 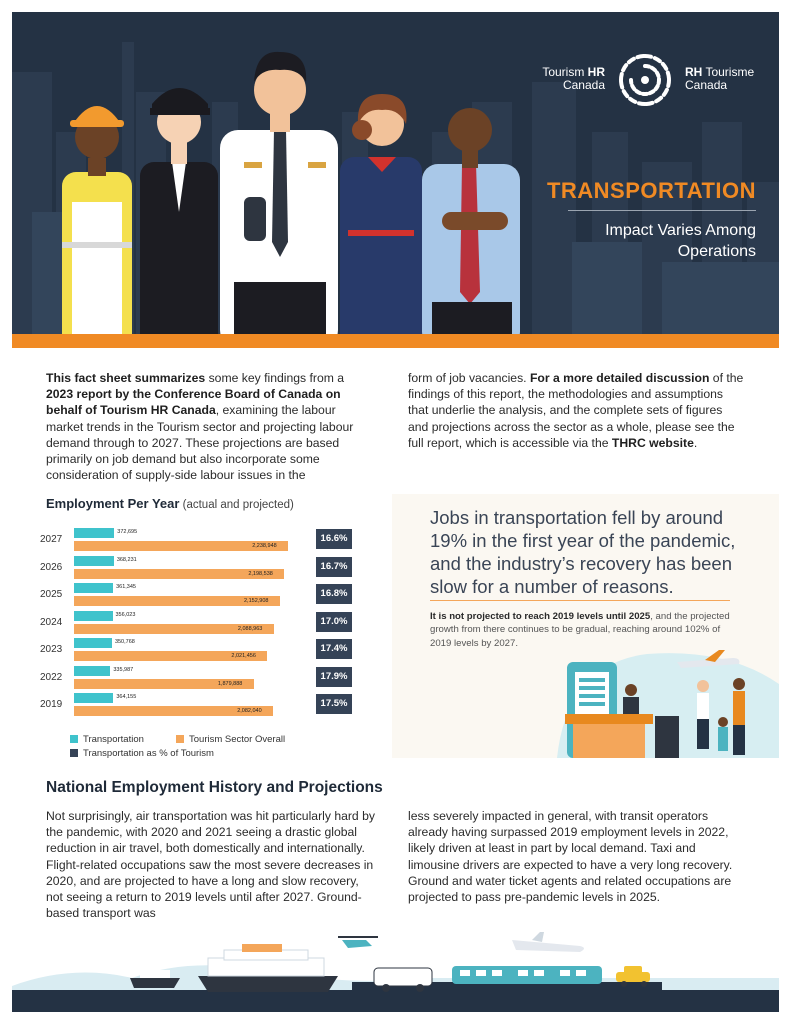 I want to click on hero-accent-stripe, so click(x=395, y=341).